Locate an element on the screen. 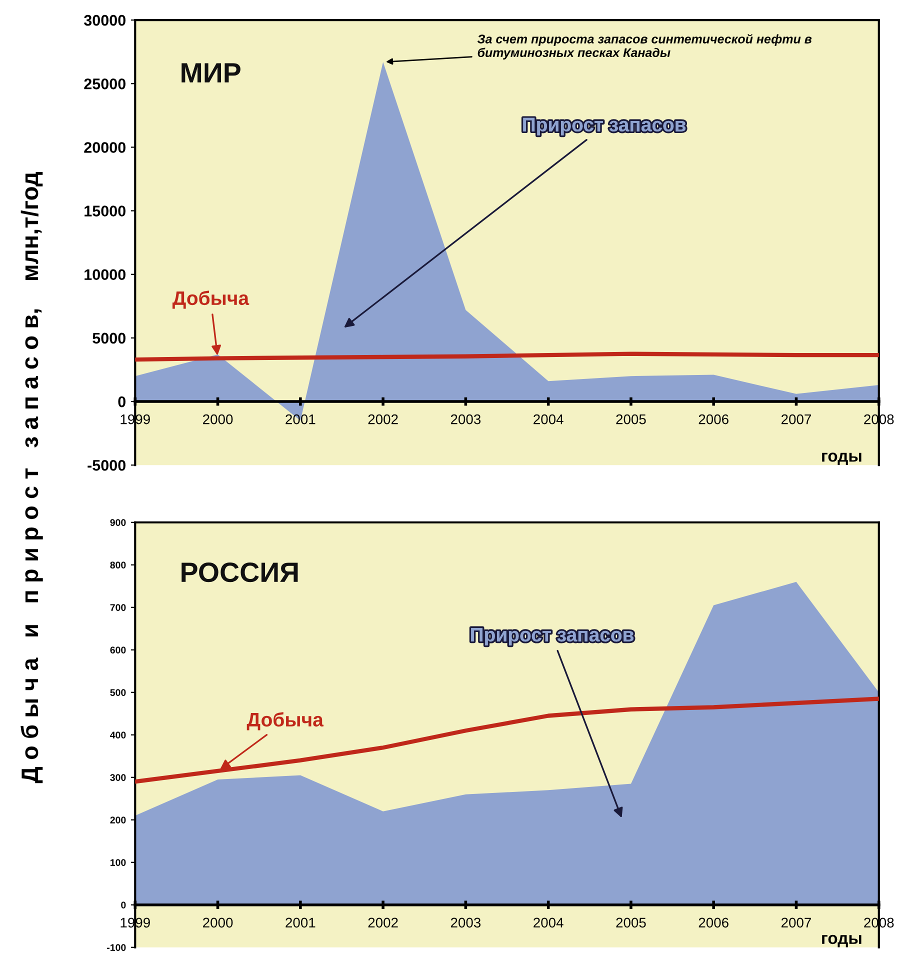  y-tick-label: 300 is located at coordinates (118, 777).